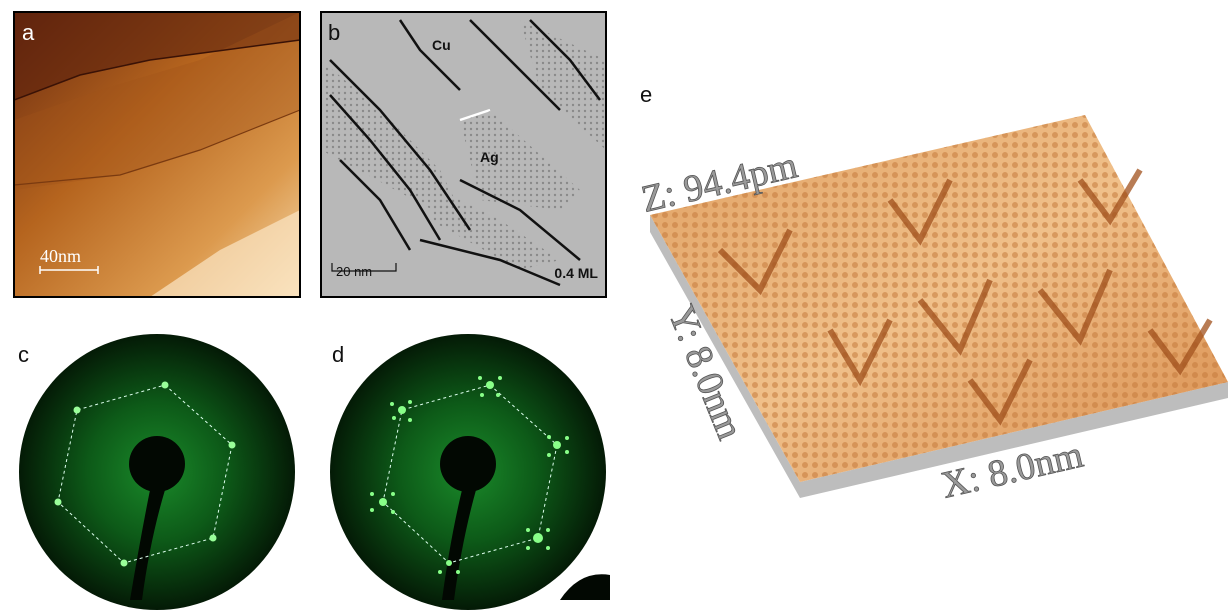  I want to click on panel-b, so click(463, 154).